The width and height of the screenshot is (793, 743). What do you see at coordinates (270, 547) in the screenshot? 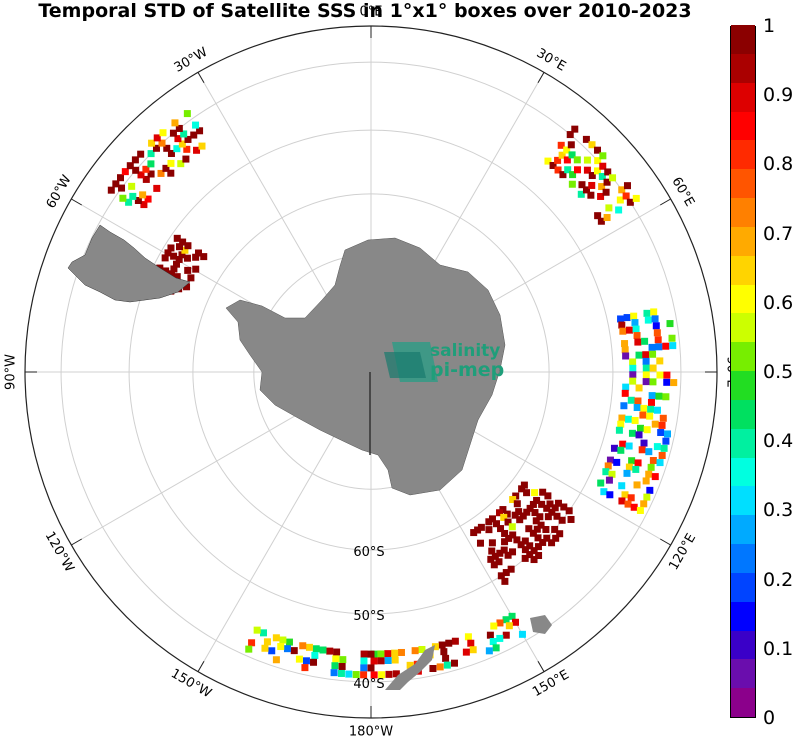
I see `meridian-line` at bounding box center [270, 547].